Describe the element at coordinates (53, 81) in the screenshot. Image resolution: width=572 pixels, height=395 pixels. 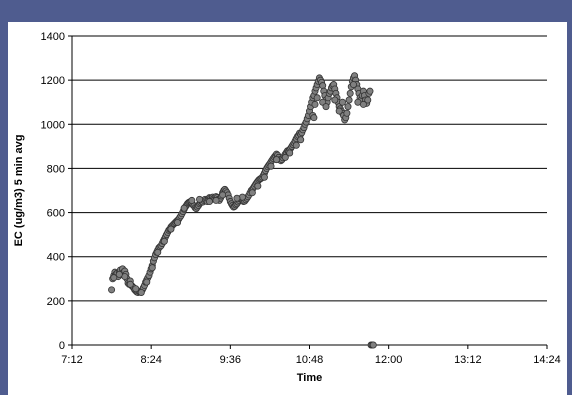
I see `y-tick-label: 1200` at that location.